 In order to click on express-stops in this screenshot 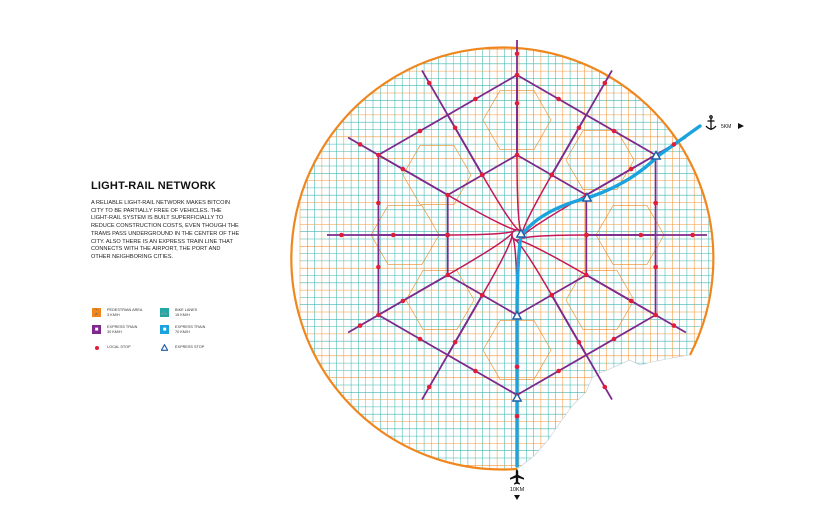, I will do `click(586, 276)`.